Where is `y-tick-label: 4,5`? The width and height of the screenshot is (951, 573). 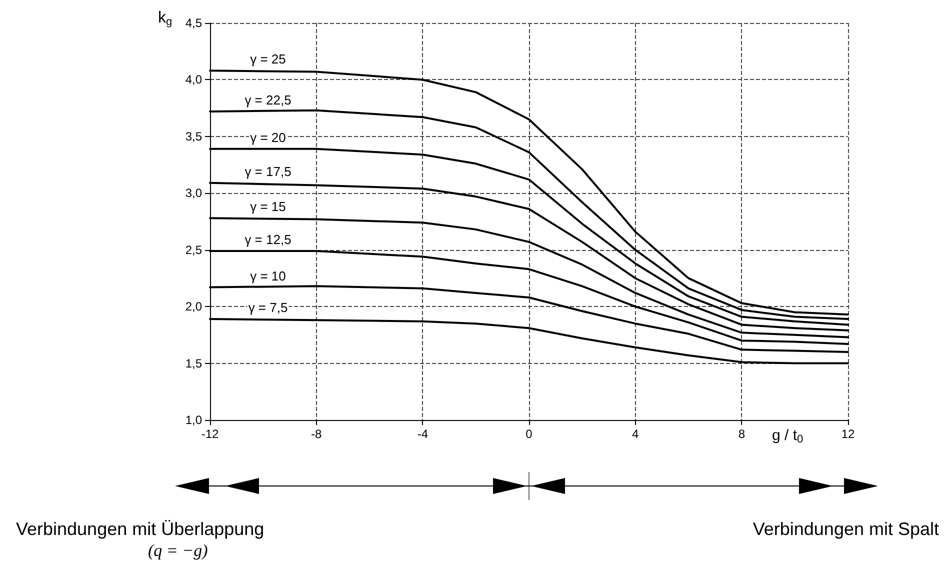
y-tick-label: 4,5 is located at coordinates (193, 23).